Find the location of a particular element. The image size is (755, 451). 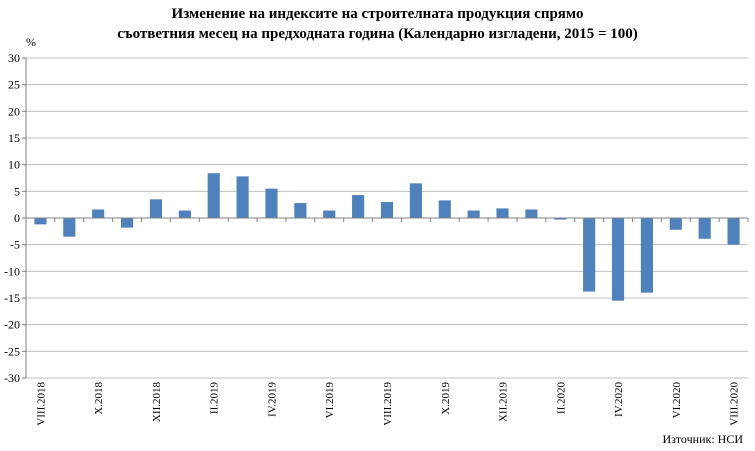

source-note: Източник: НСИ is located at coordinates (702, 439).